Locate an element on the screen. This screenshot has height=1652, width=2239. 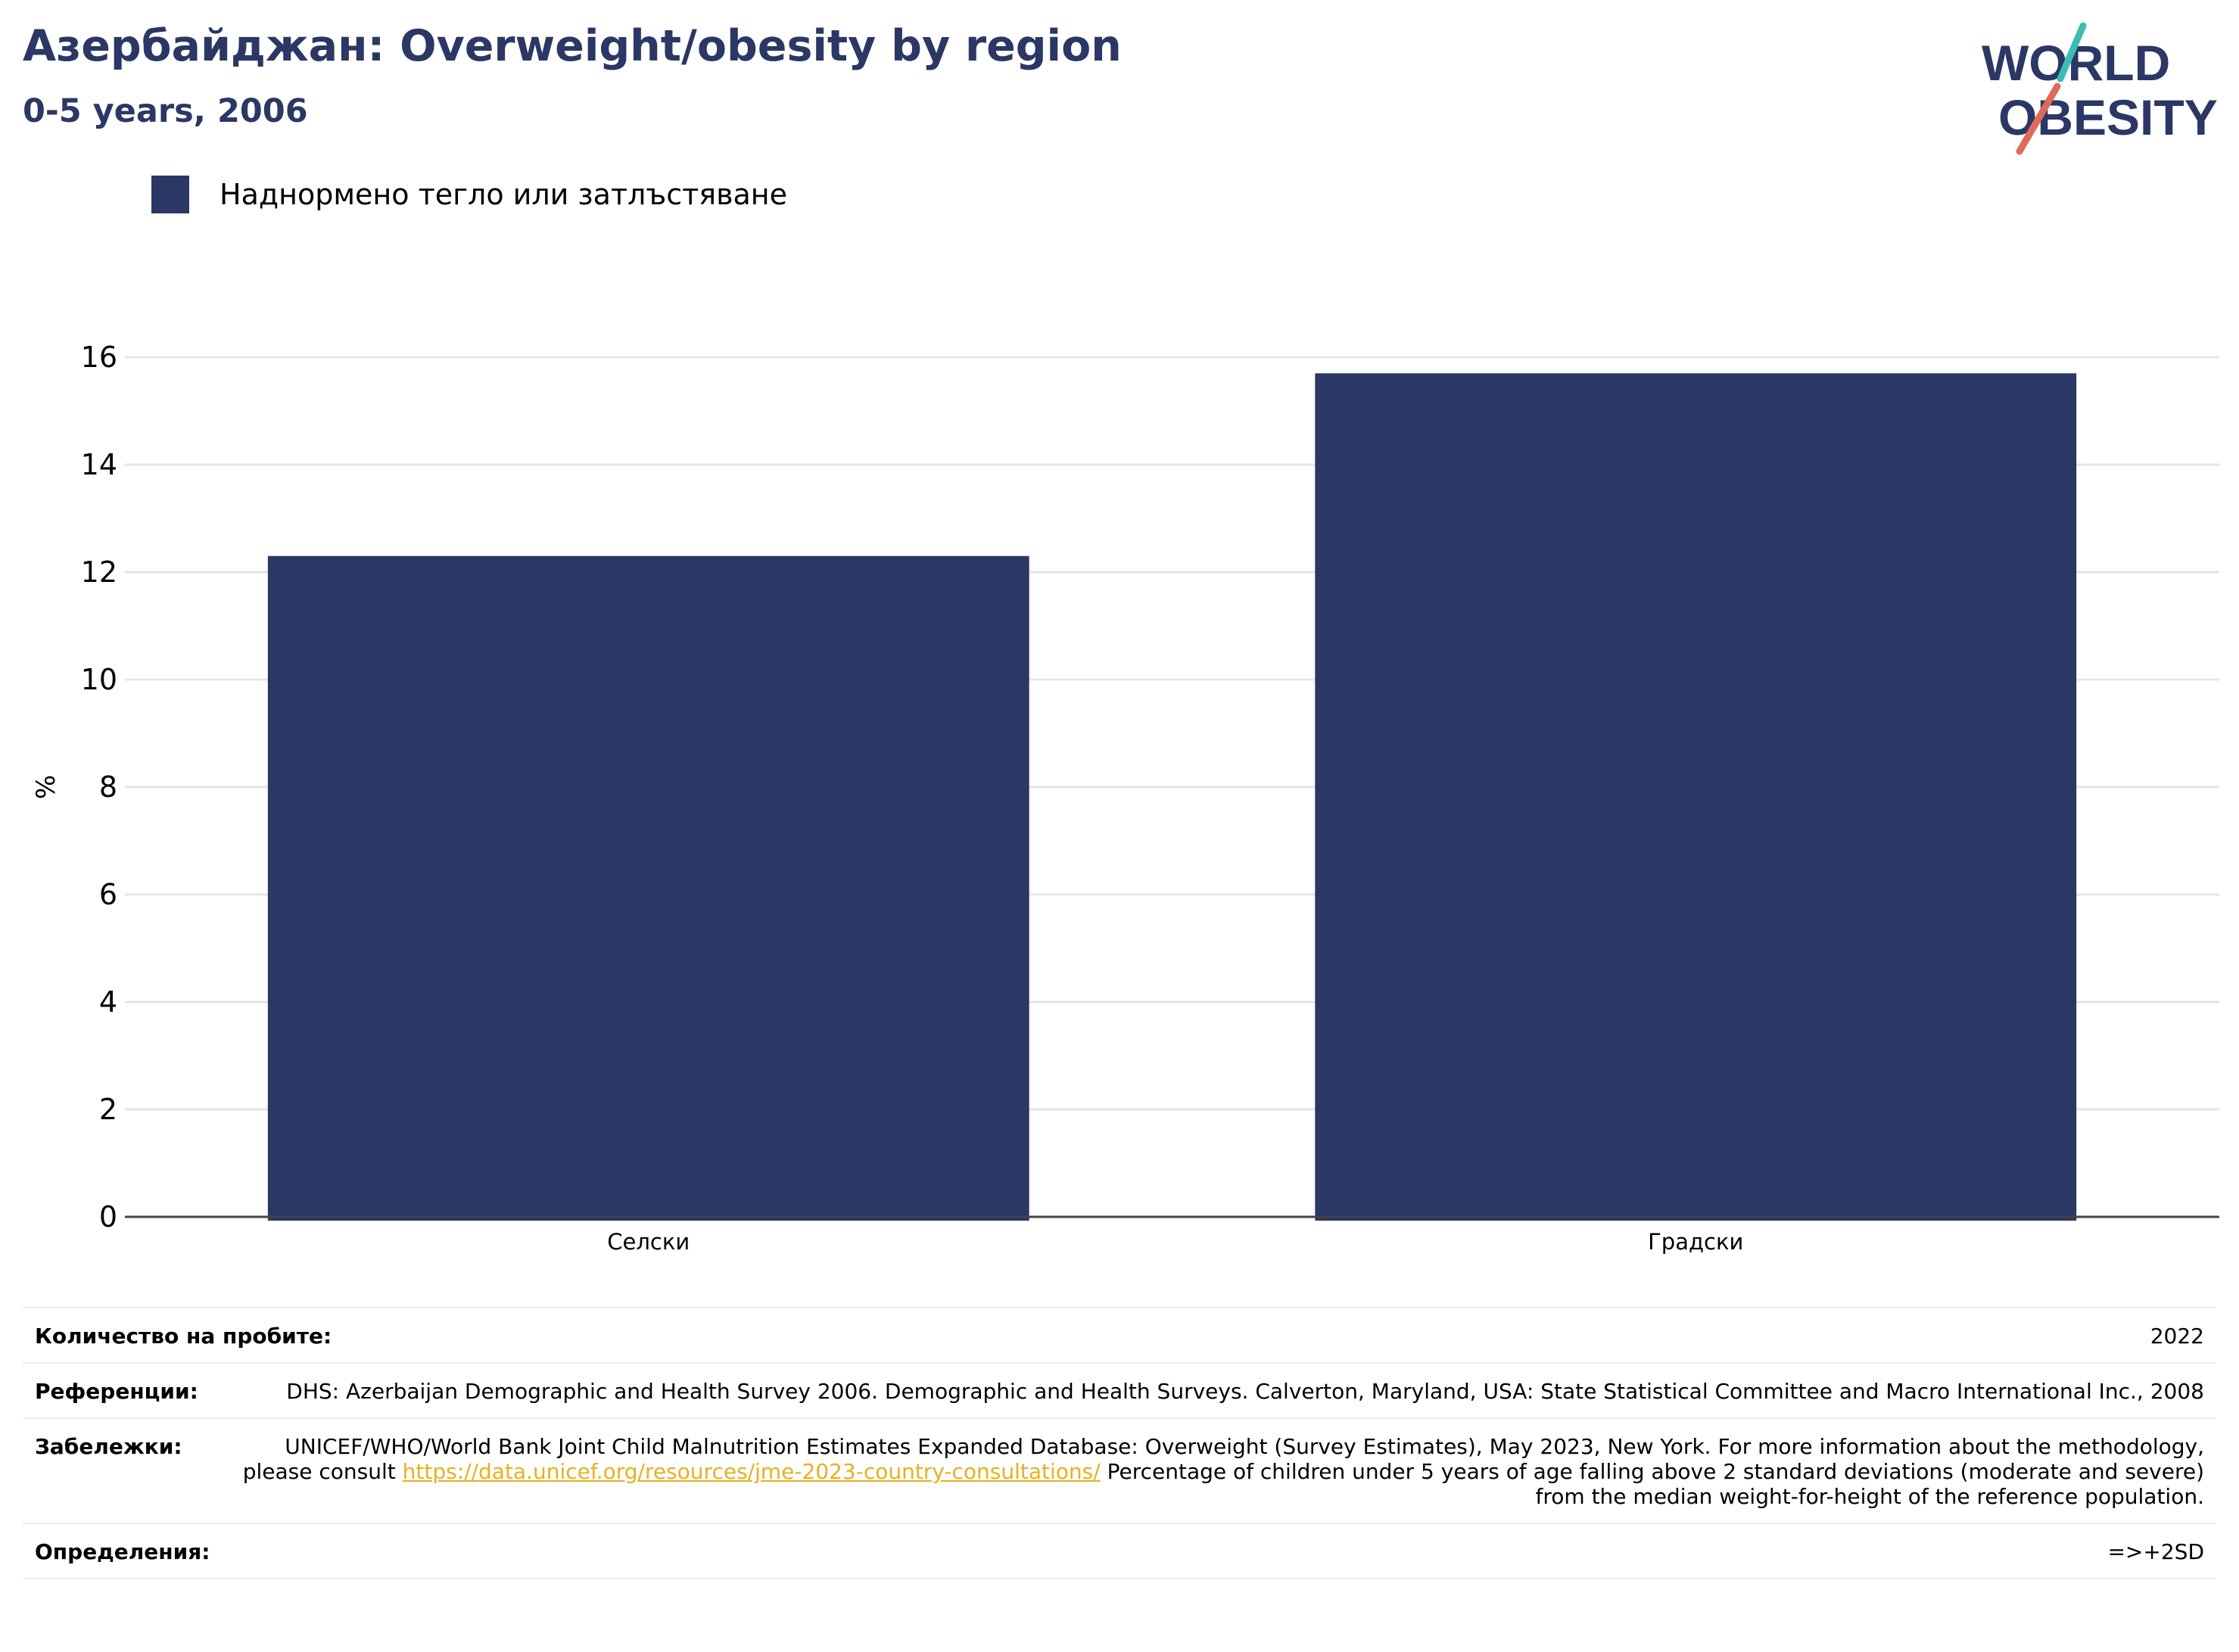
chart-legend: Наднормено тегло или затлъстяване is located at coordinates (469, 194).